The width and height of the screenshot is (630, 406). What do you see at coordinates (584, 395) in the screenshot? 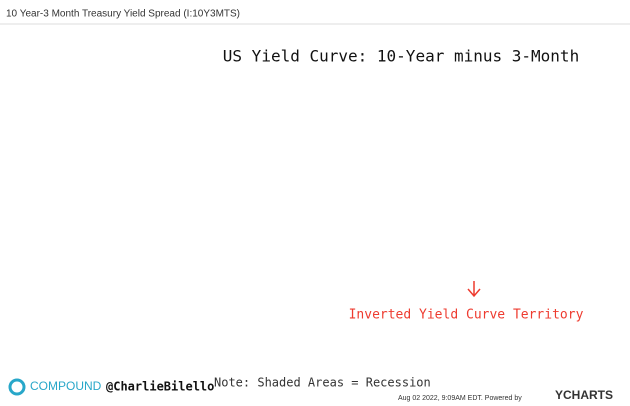
I see `source: YCHARTS` at bounding box center [584, 395].